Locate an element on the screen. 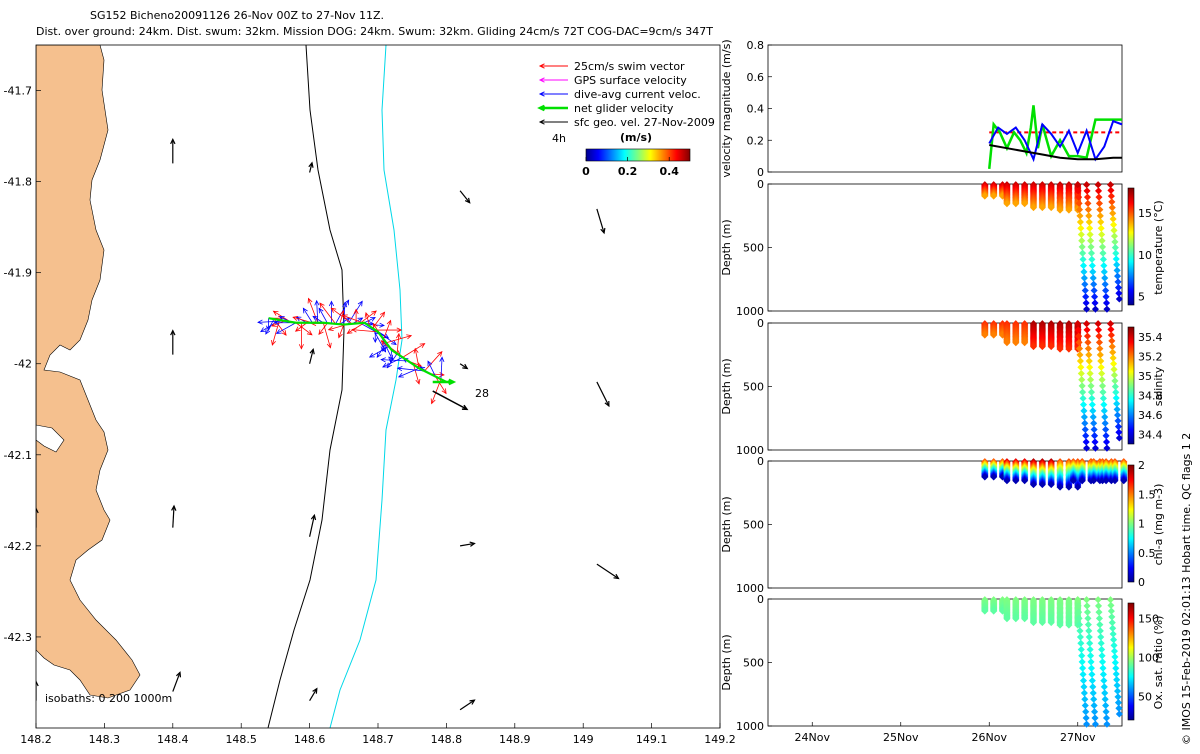 This screenshot has height=754, width=1200. net-glider-arrow-head is located at coordinates (452, 382).